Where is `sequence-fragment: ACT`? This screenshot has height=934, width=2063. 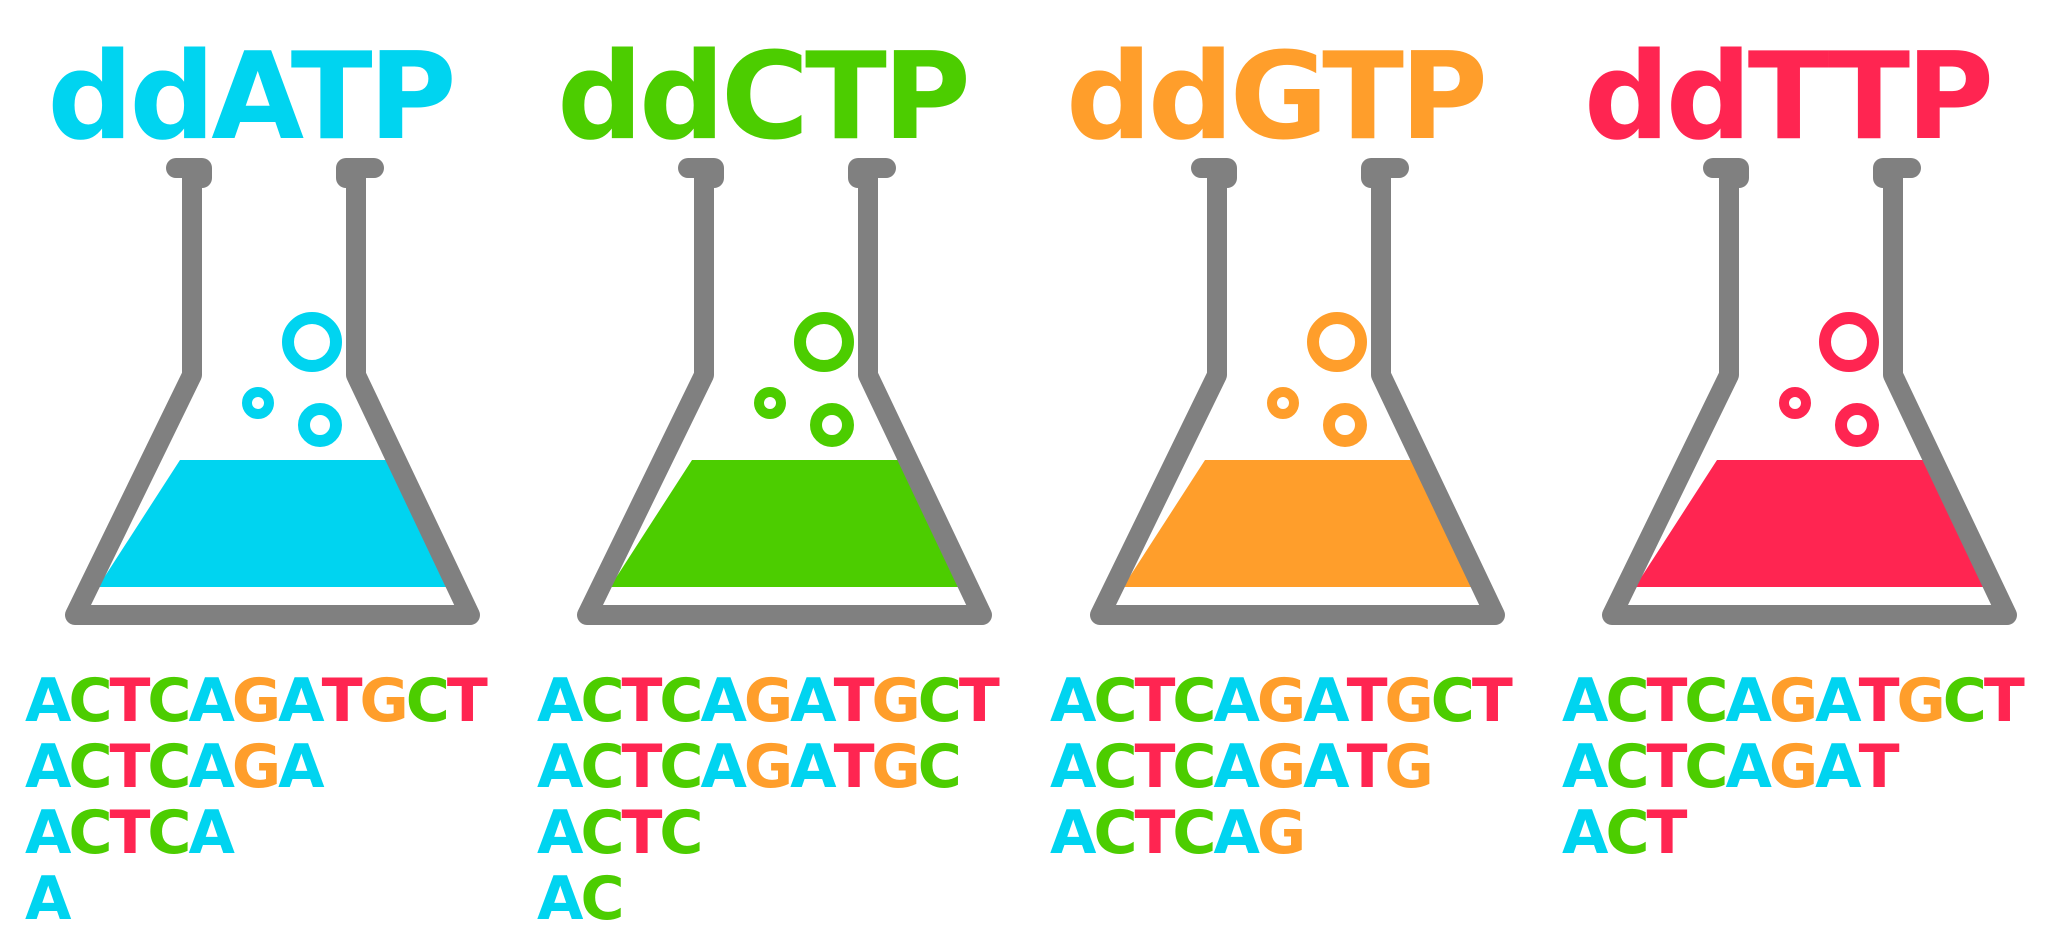
sequence-fragment: ACT is located at coordinates (1802, 833).